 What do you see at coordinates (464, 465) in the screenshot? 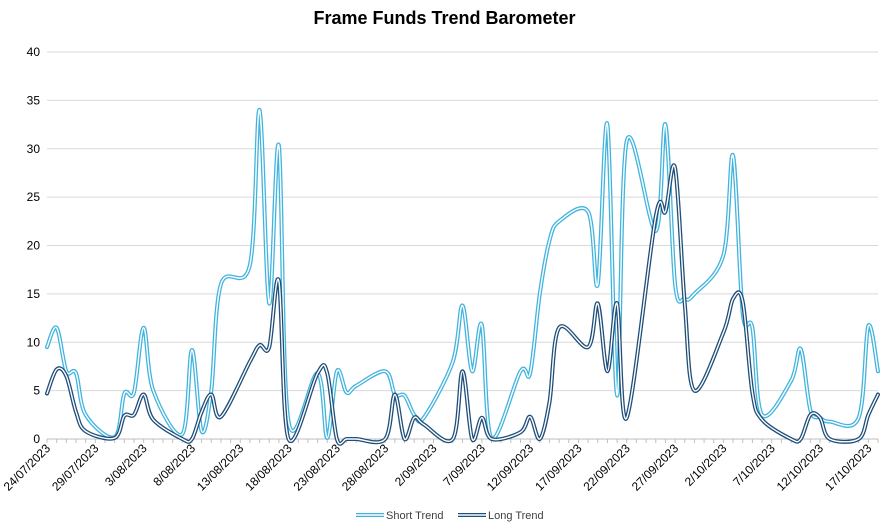
I see `x-tick-label: 7/09/2023` at bounding box center [464, 465].